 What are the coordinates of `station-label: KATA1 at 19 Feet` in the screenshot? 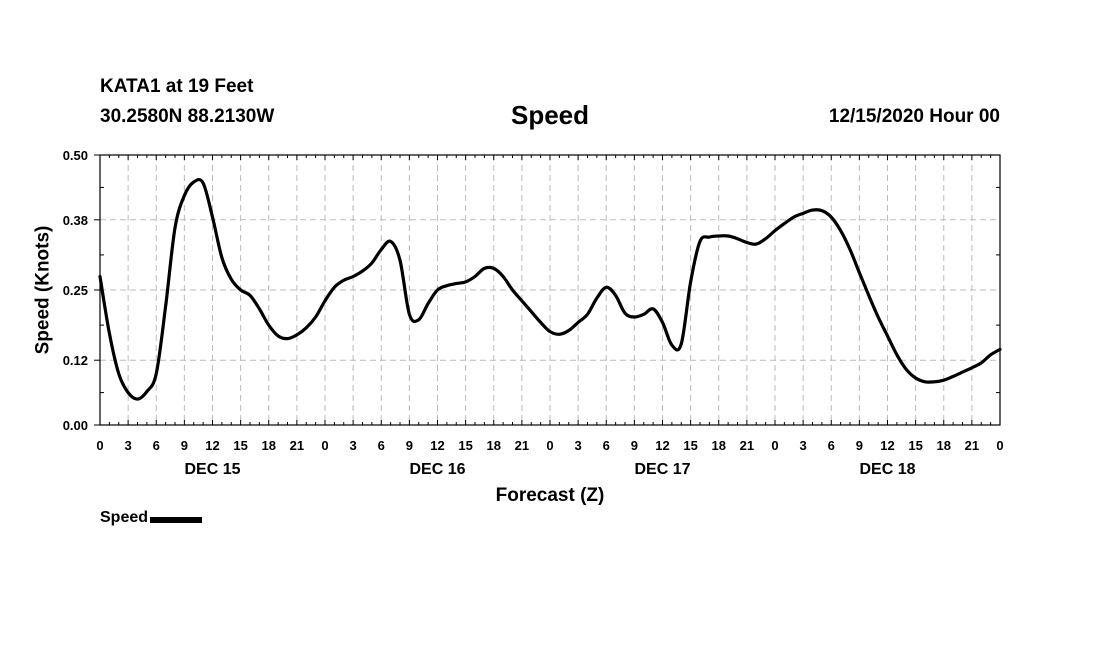 It's located at (177, 86).